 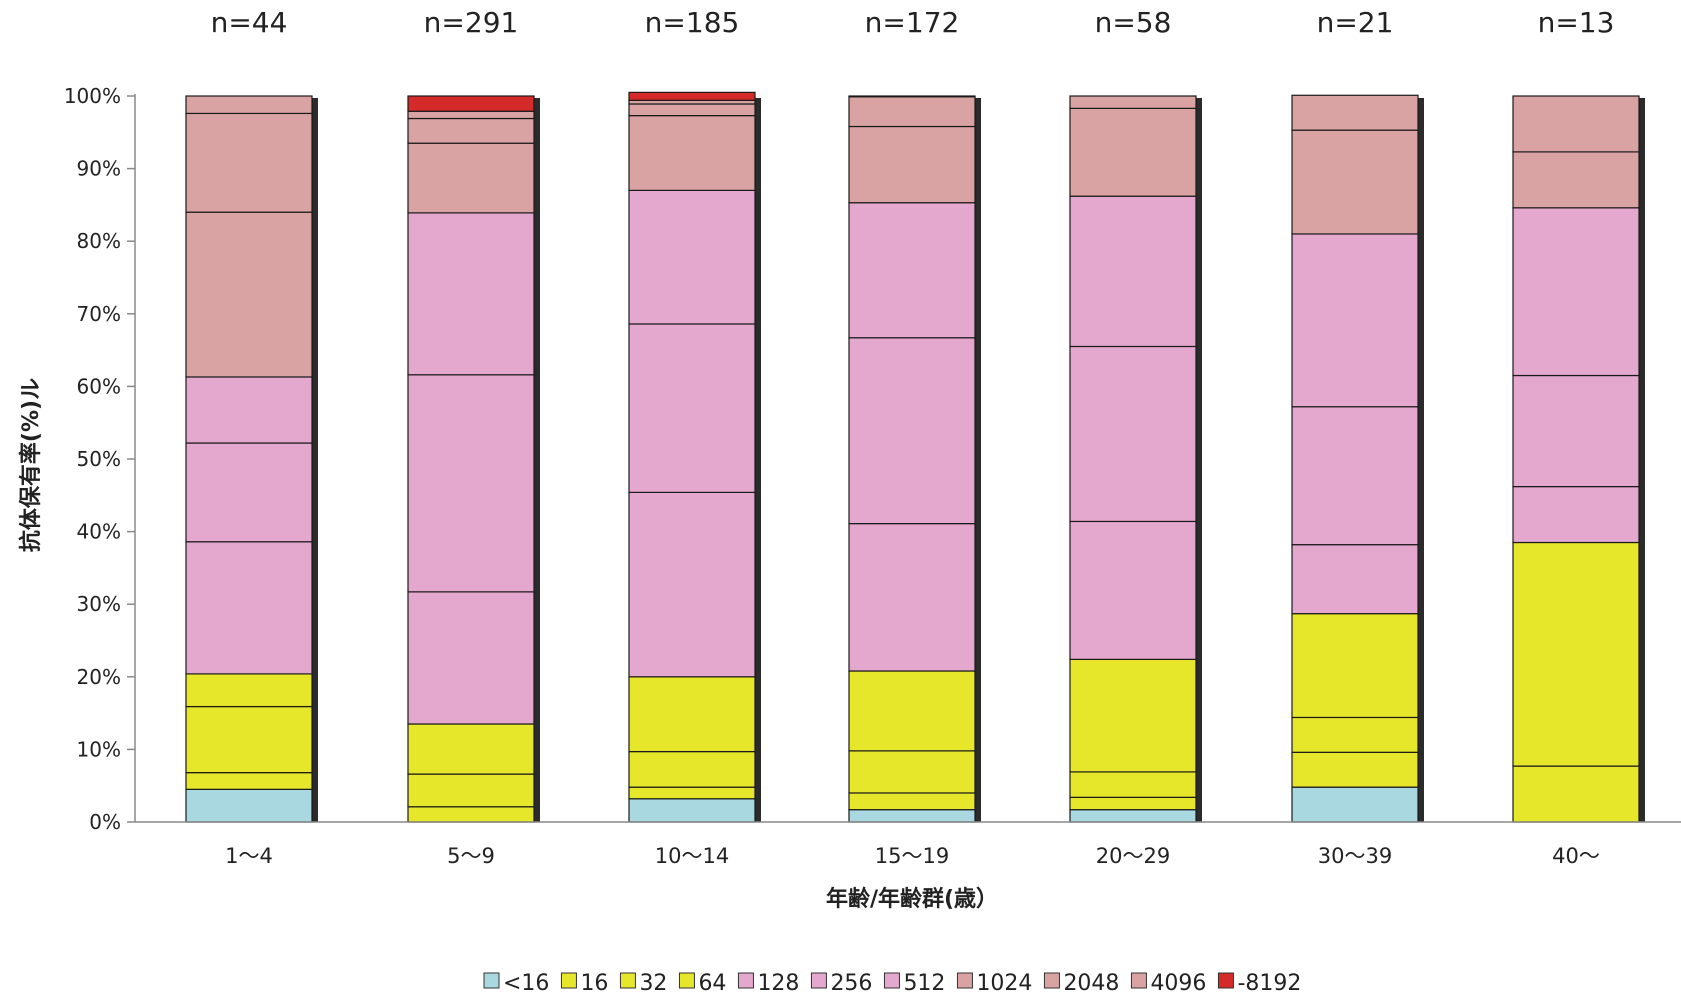 I want to click on x-tick-label: 1～4, so click(x=249, y=856).